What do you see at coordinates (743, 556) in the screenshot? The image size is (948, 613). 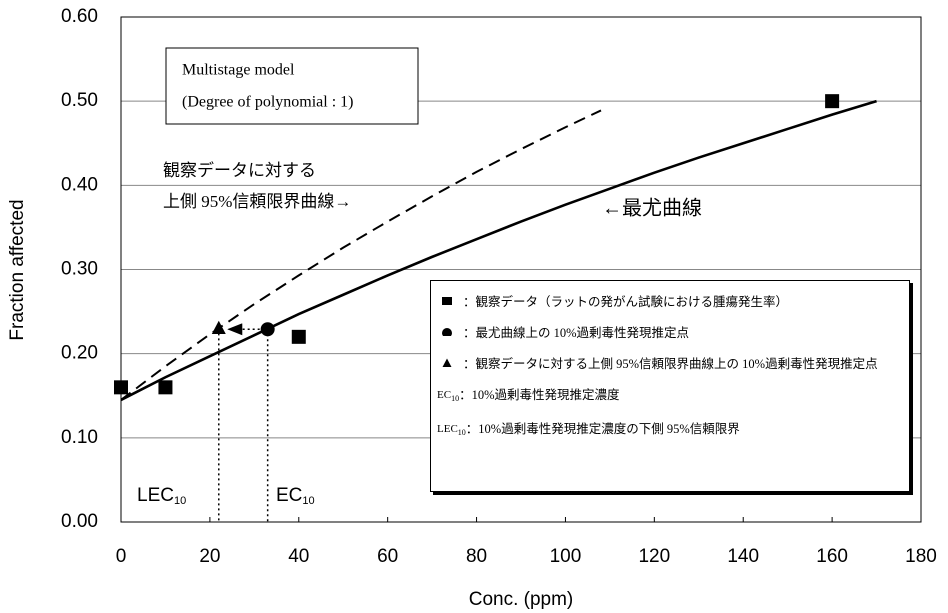 I see `x-tick-label: 140` at bounding box center [743, 556].